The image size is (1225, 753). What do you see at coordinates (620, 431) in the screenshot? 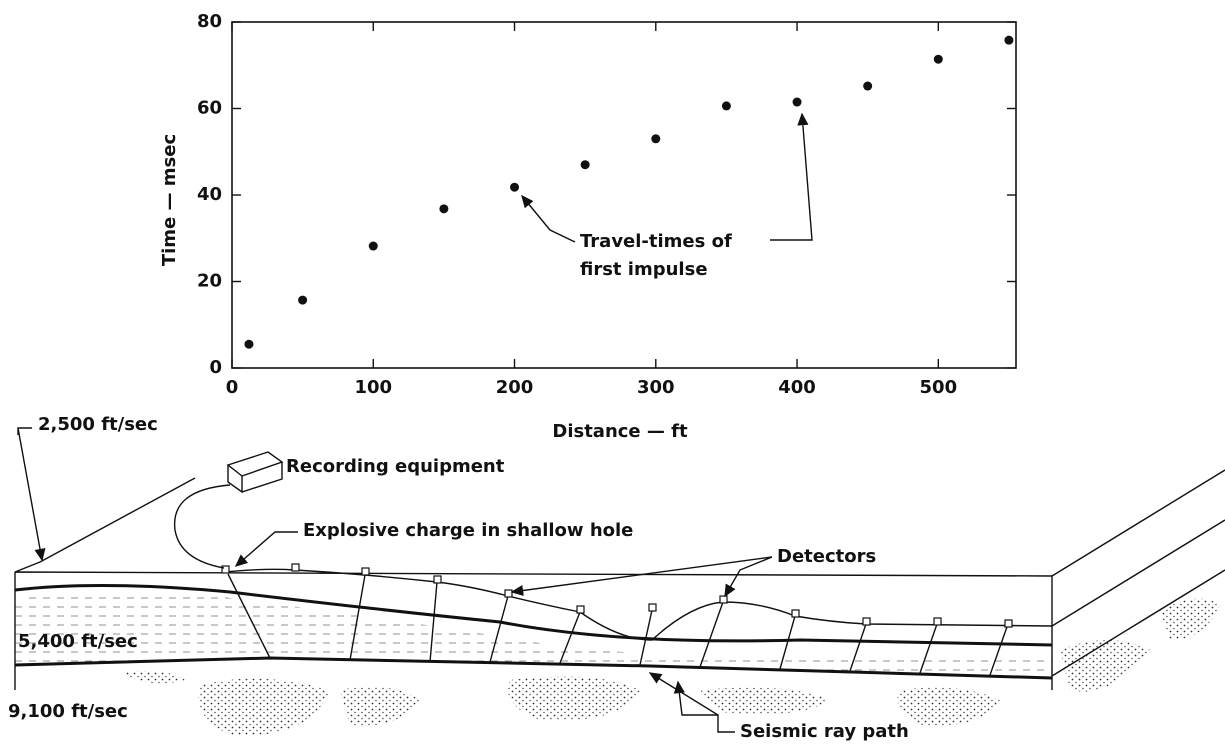
I see `x-axis-label: Distance — ft` at bounding box center [620, 431].